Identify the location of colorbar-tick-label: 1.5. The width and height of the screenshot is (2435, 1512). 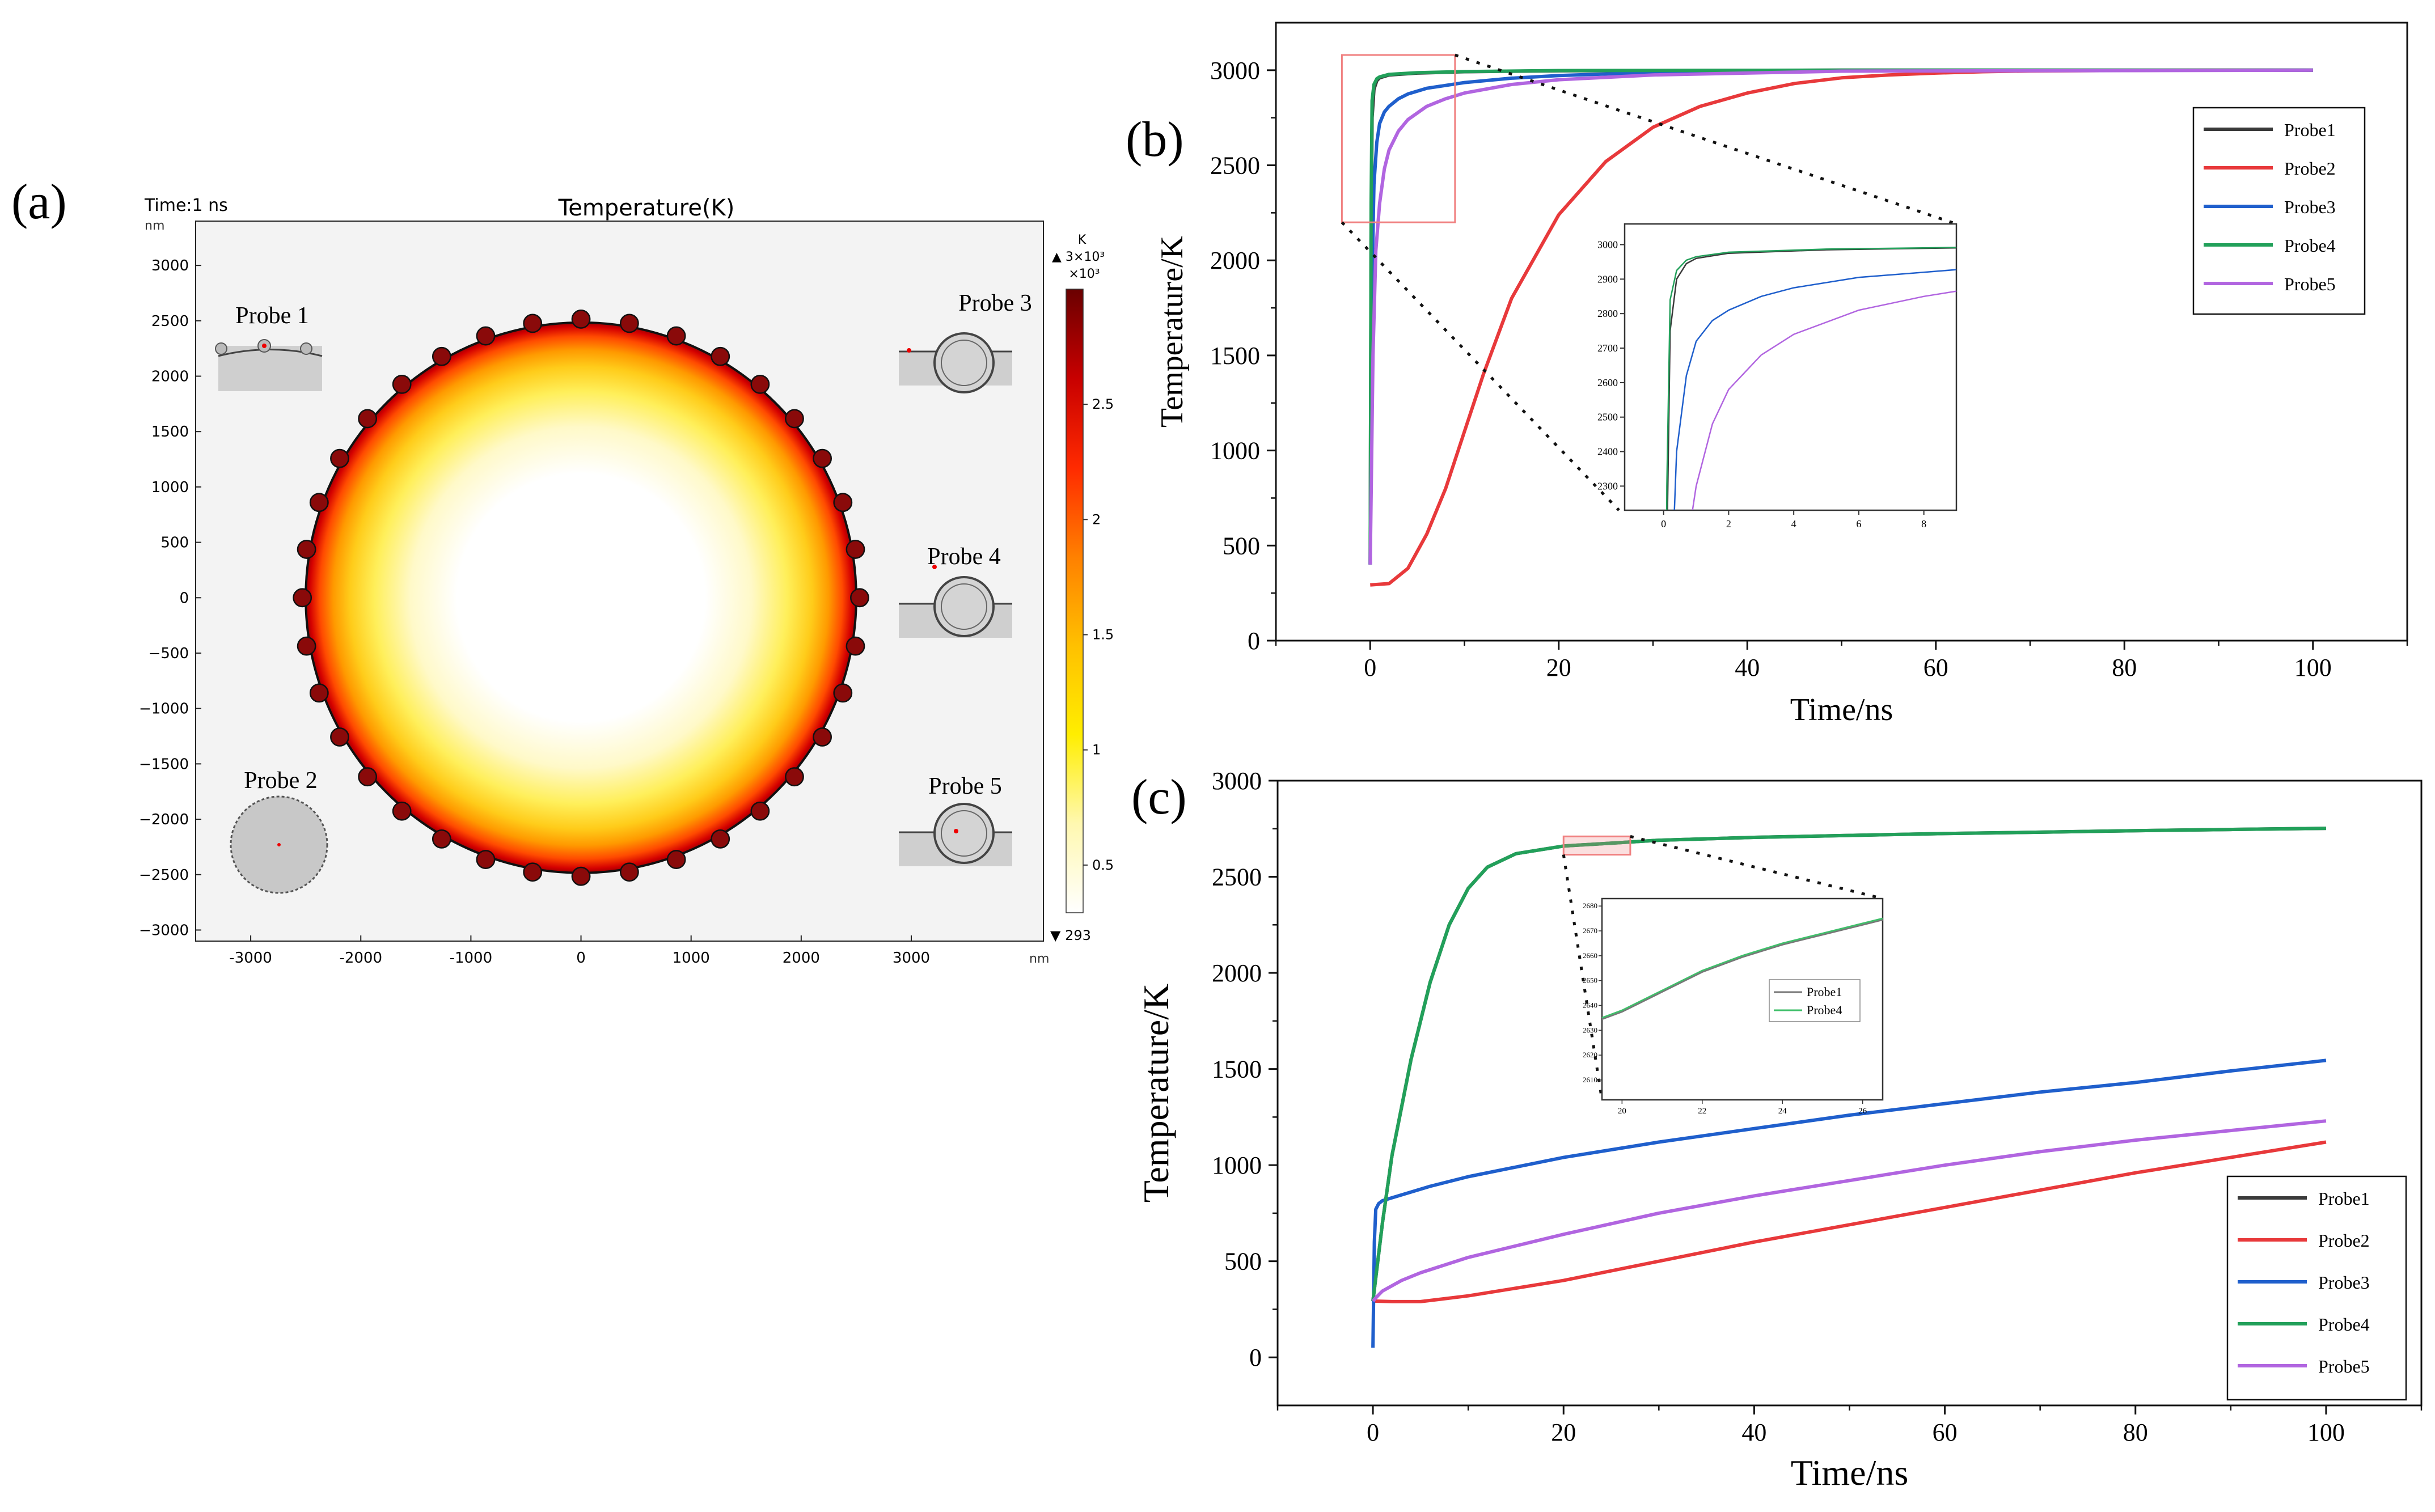
(1103, 635).